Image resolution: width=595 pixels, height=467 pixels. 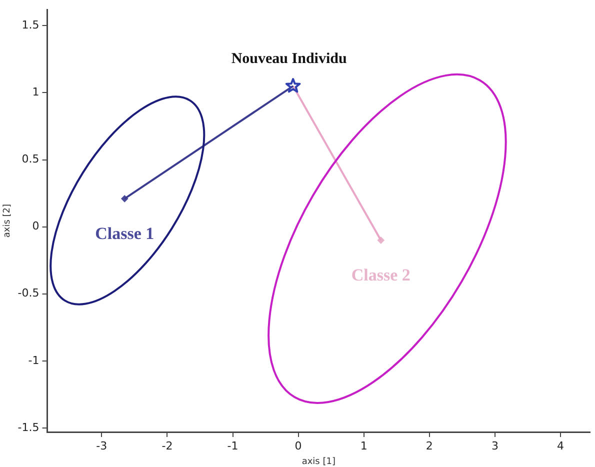 What do you see at coordinates (31, 25) in the screenshot?
I see `y-tick-label: 1.5` at bounding box center [31, 25].